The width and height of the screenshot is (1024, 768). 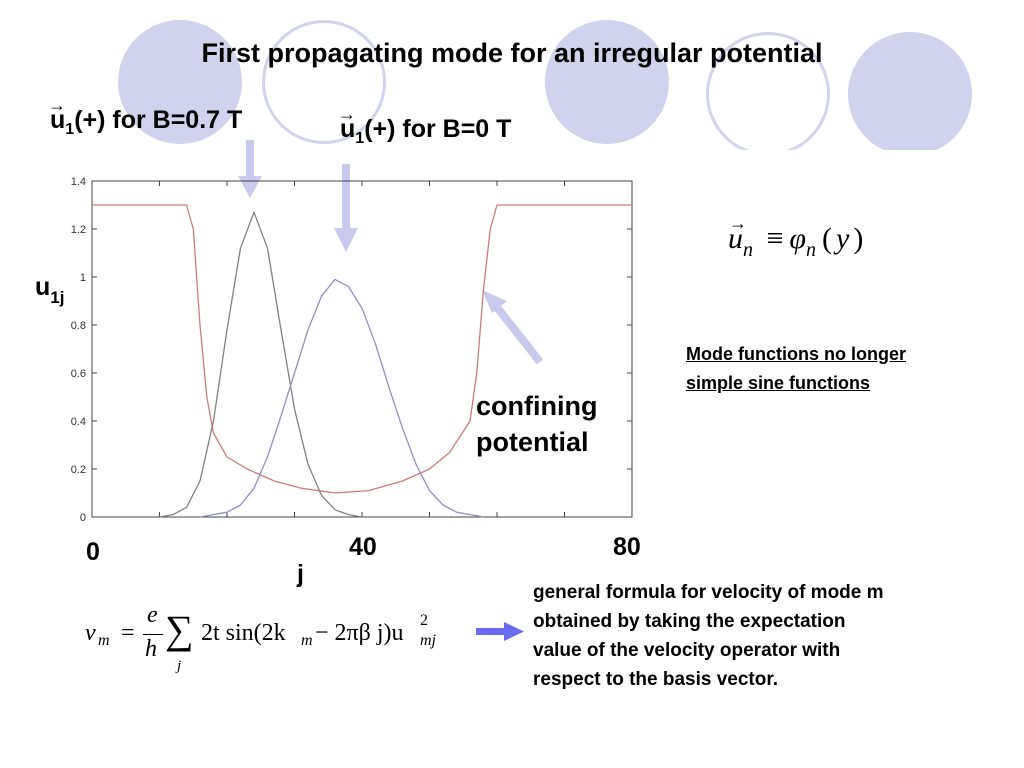 What do you see at coordinates (78, 470) in the screenshot?
I see `y-tick-label: 0.2` at bounding box center [78, 470].